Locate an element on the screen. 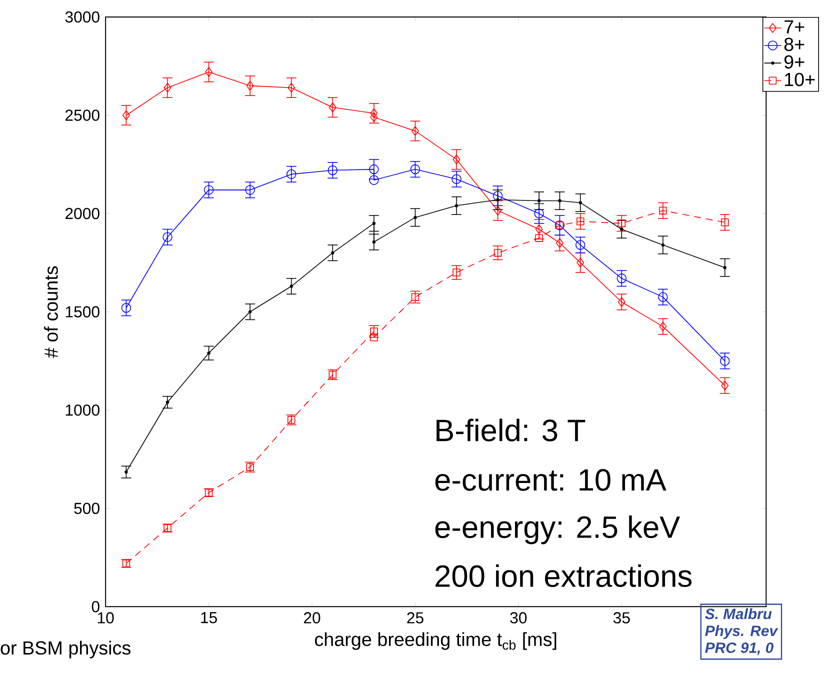 The width and height of the screenshot is (826, 680). annotation: 200 ion extractions is located at coordinates (564, 576).